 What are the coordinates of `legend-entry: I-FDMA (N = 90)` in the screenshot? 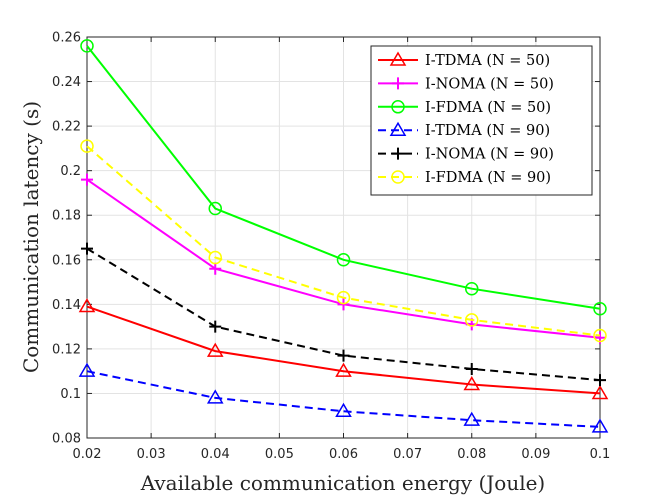 It's located at (464, 178).